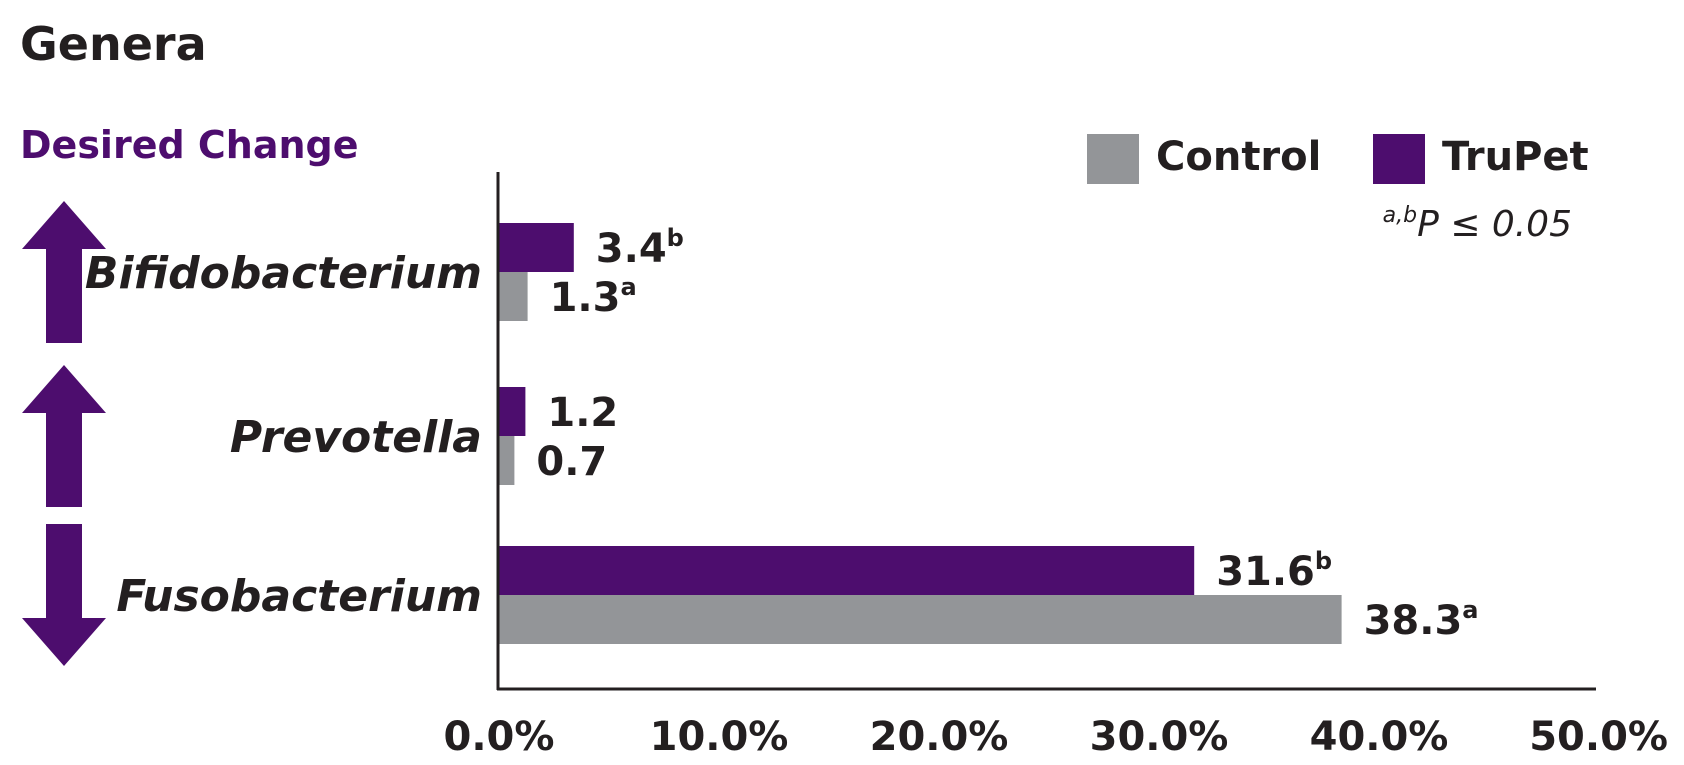 The image size is (1684, 765). What do you see at coordinates (1515, 157) in the screenshot?
I see `legend-label-trupet: TruPet` at bounding box center [1515, 157].